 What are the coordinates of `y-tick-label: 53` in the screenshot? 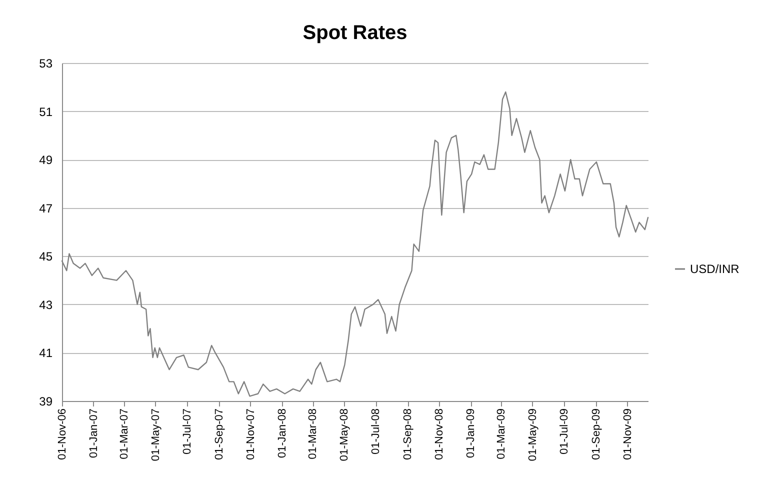 It's located at (46, 63).